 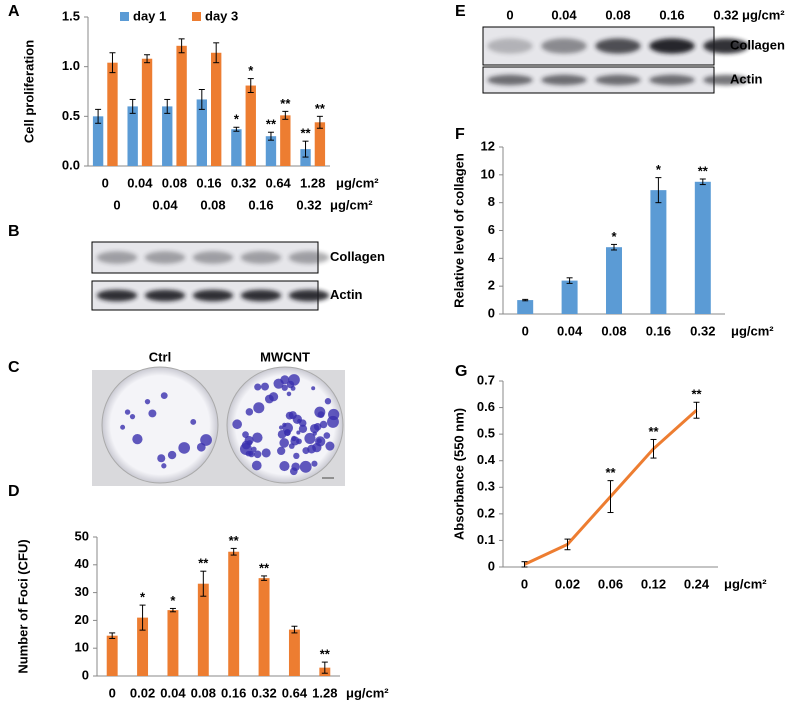 What do you see at coordinates (458, 230) in the screenshot?
I see `y-axis-label: Relative level of collagen` at bounding box center [458, 230].